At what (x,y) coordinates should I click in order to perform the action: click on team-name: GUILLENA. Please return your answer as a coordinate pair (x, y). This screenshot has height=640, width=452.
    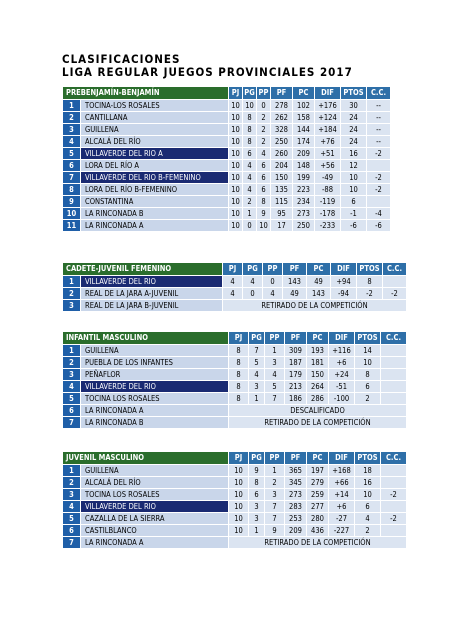
    Looking at the image, I should click on (154, 350).